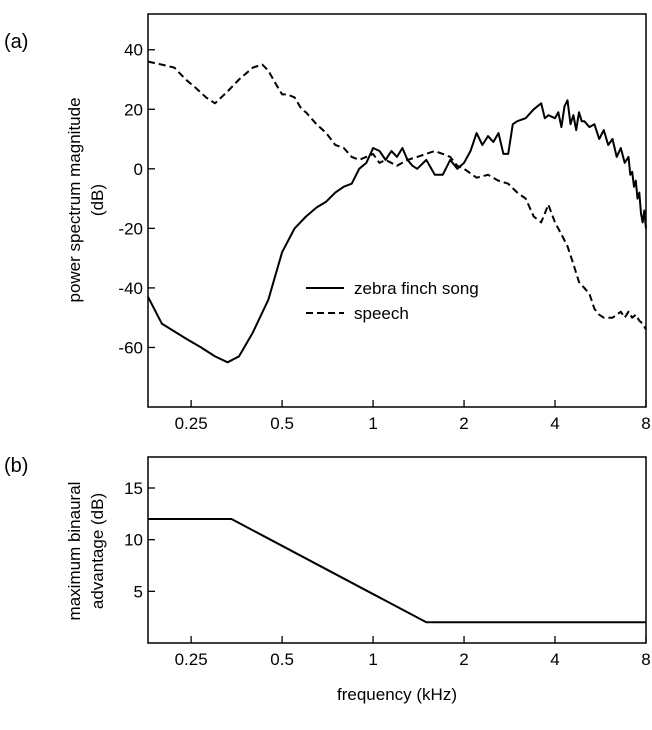 Image resolution: width=652 pixels, height=730 pixels. I want to click on panel-a-ytick-label: -40, so click(130, 288).